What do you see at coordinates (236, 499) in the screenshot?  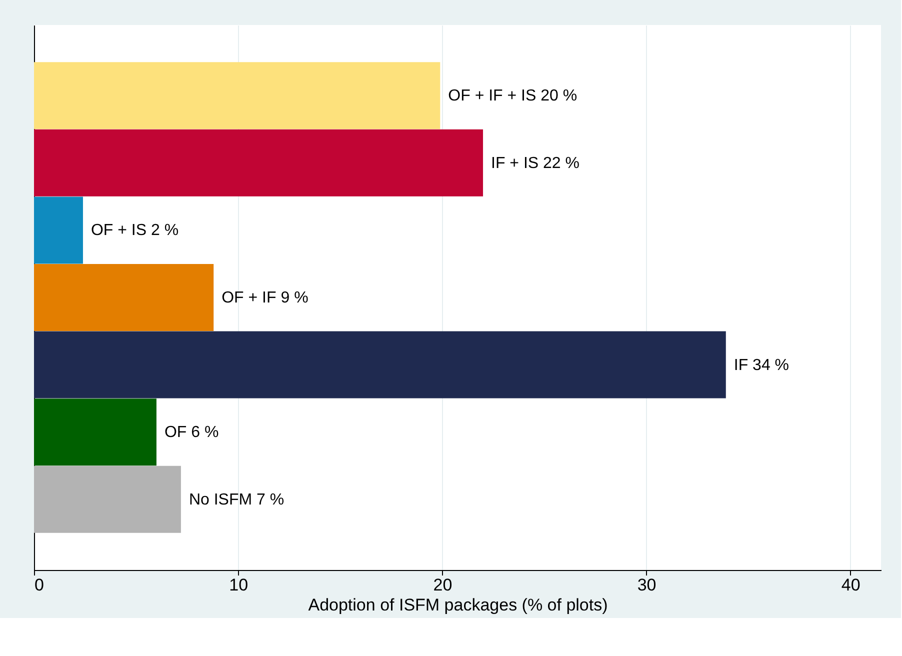 I see `data-label: No ISFM 7 %` at bounding box center [236, 499].